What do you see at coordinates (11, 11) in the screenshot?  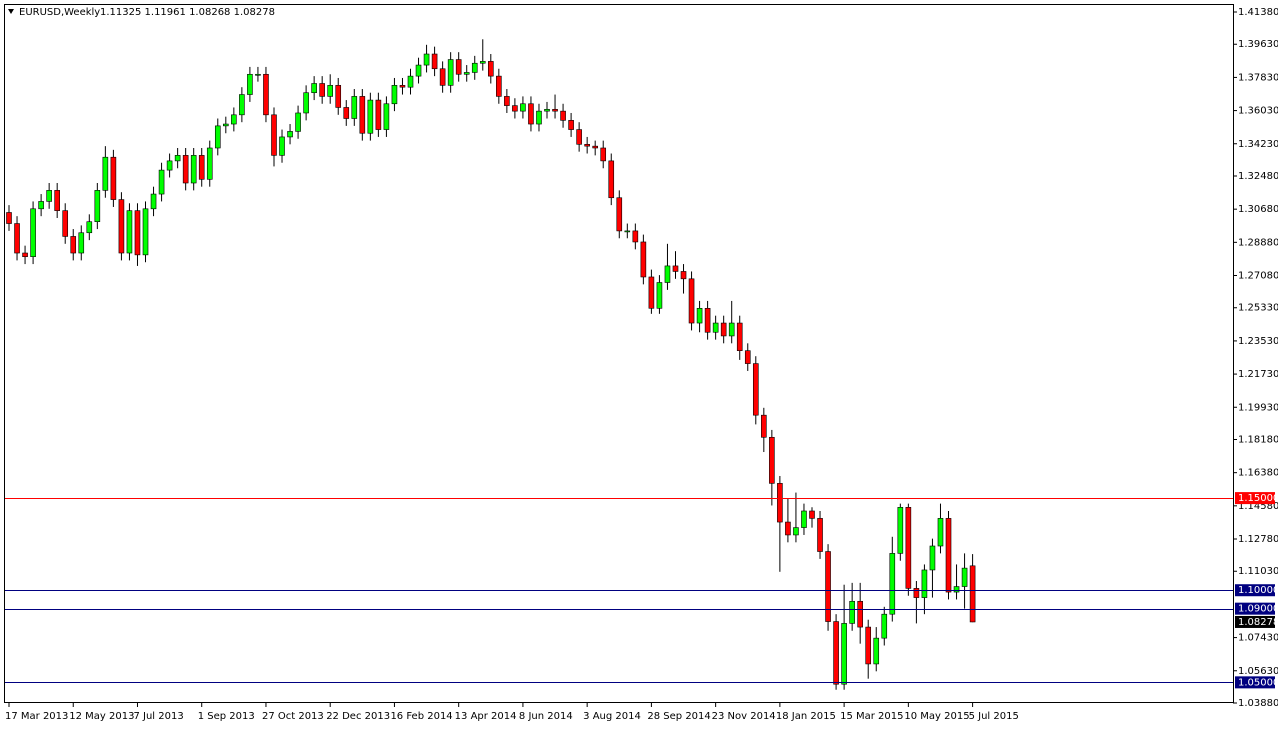 I see `menu-arrow` at bounding box center [11, 11].